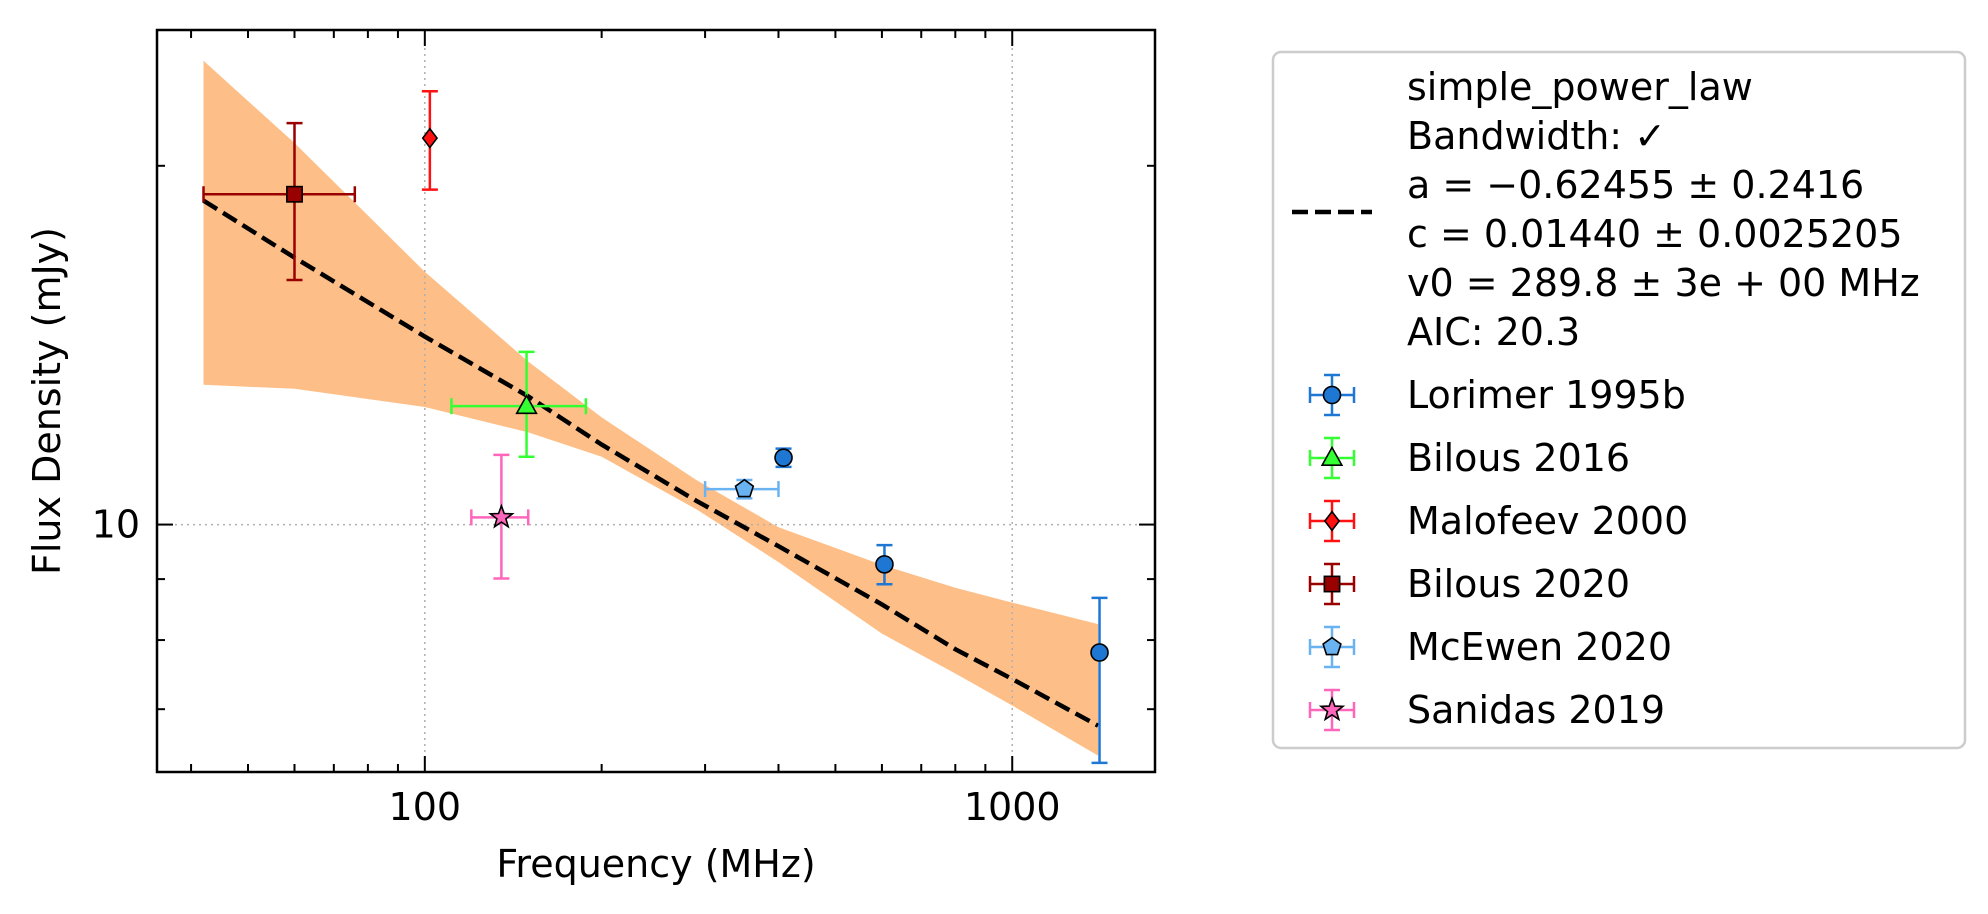 The width and height of the screenshot is (1988, 914). Describe the element at coordinates (1518, 584) in the screenshot. I see `legend-label: Bilous 2020` at that location.